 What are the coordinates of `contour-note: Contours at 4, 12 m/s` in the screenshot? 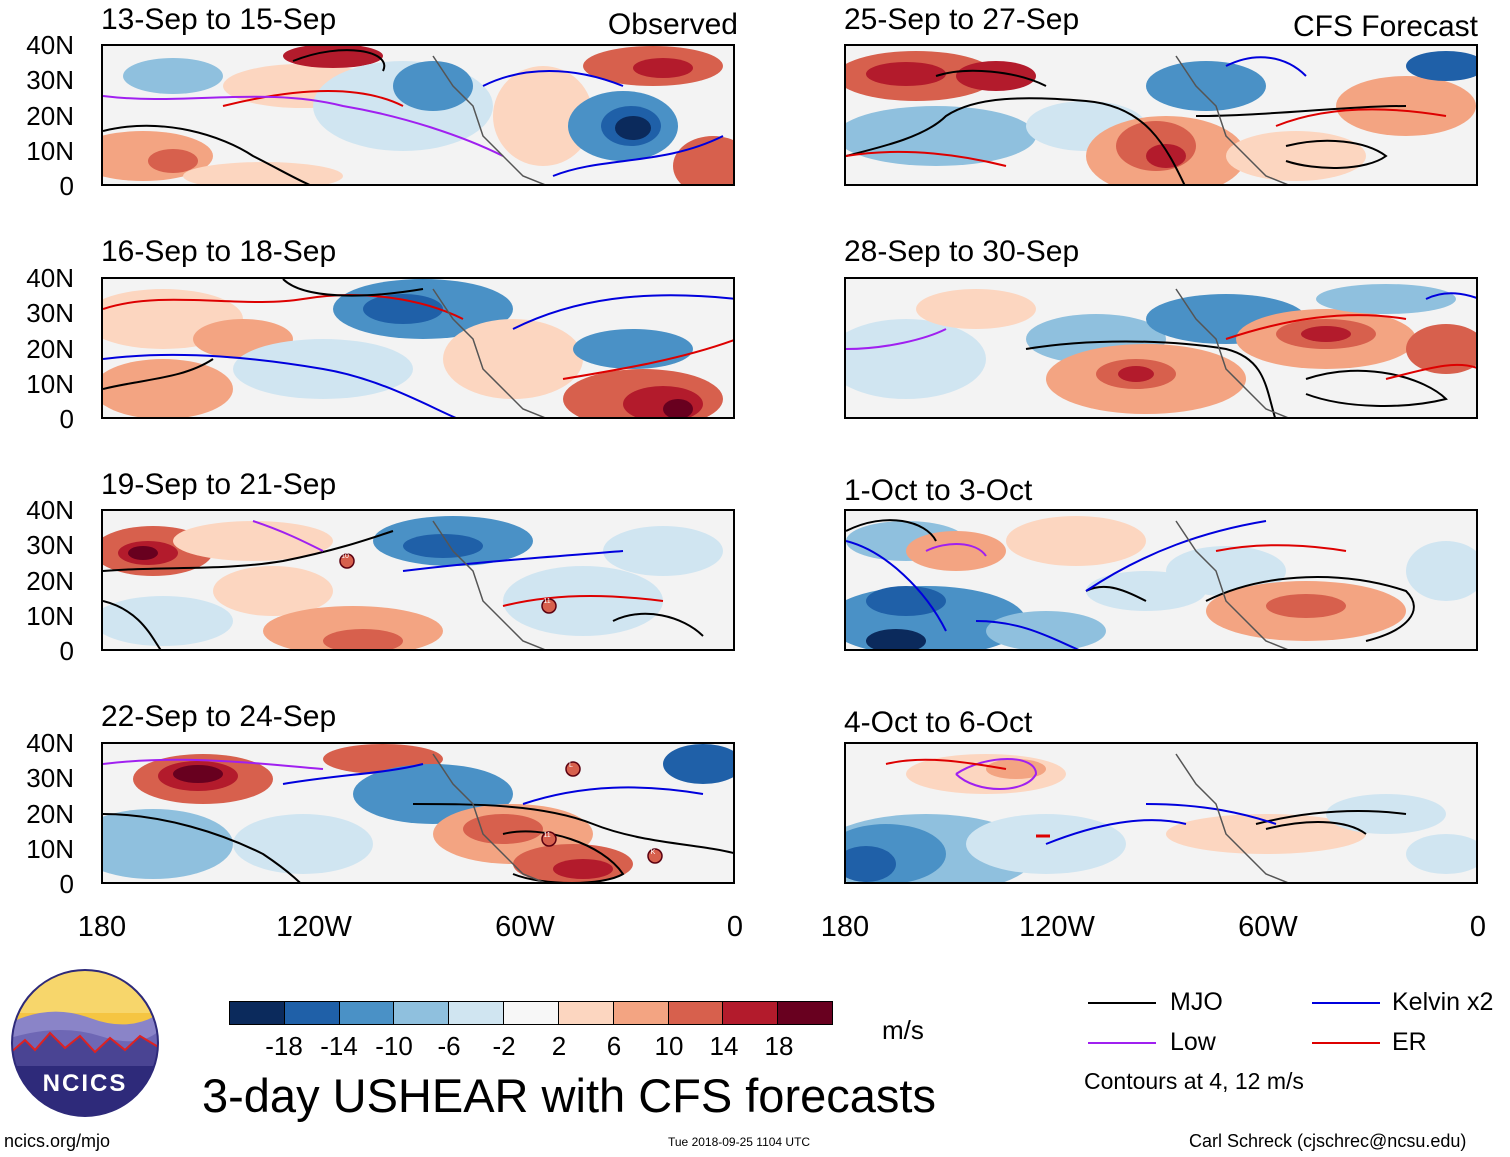 It's located at (1194, 1081).